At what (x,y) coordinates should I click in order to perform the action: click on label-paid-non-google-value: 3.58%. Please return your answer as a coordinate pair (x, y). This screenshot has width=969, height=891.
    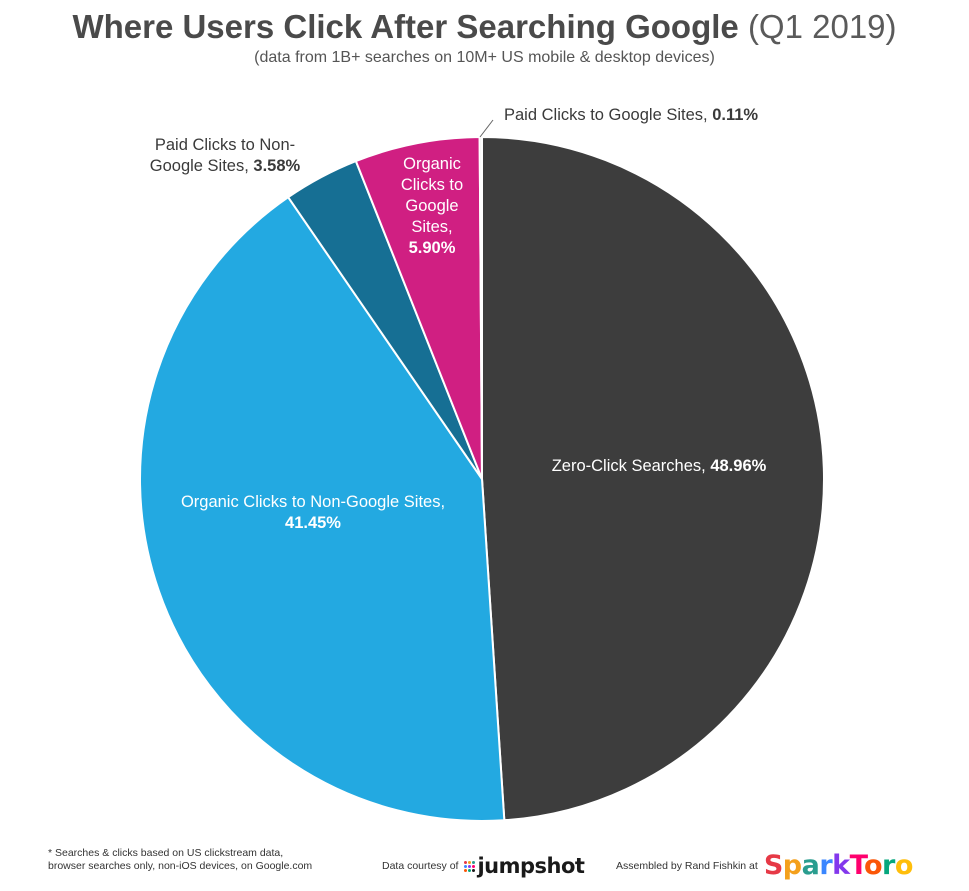
    Looking at the image, I should click on (277, 166).